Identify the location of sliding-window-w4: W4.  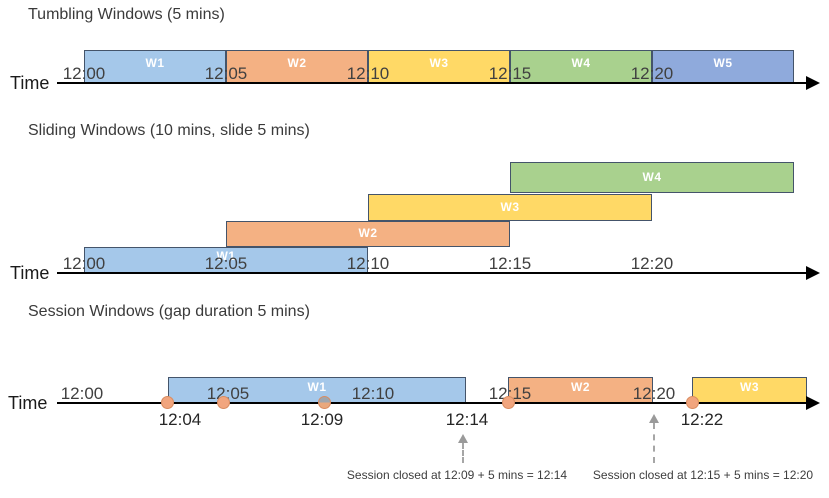
(652, 177).